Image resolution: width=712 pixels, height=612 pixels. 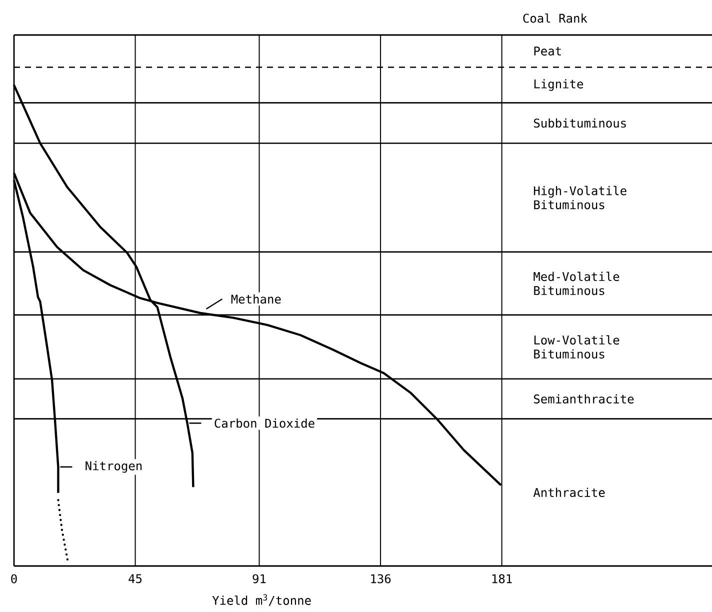 What do you see at coordinates (261, 600) in the screenshot?
I see `x-axis-title: Yield m$^{3}$/tonne` at bounding box center [261, 600].